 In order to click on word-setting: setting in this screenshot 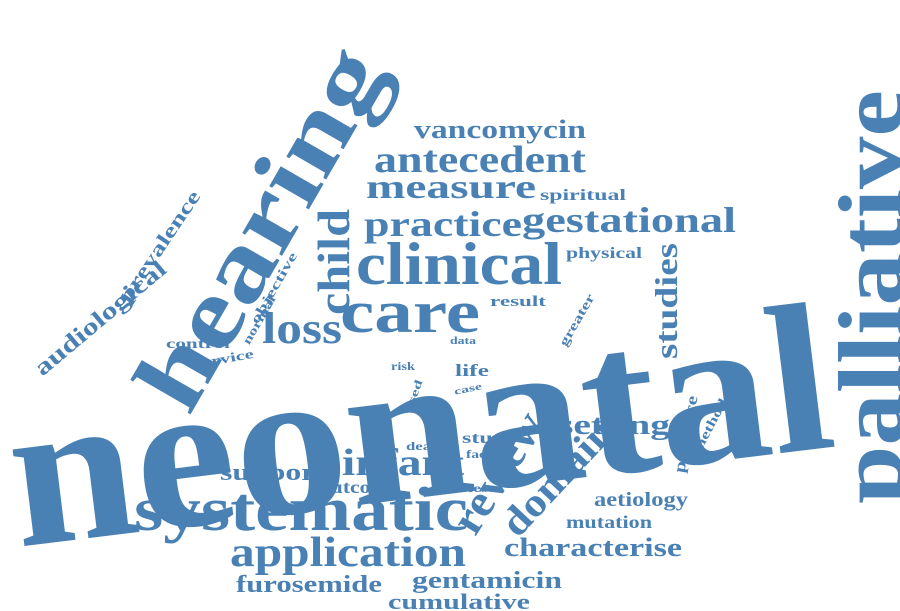, I will do `click(614, 425)`.